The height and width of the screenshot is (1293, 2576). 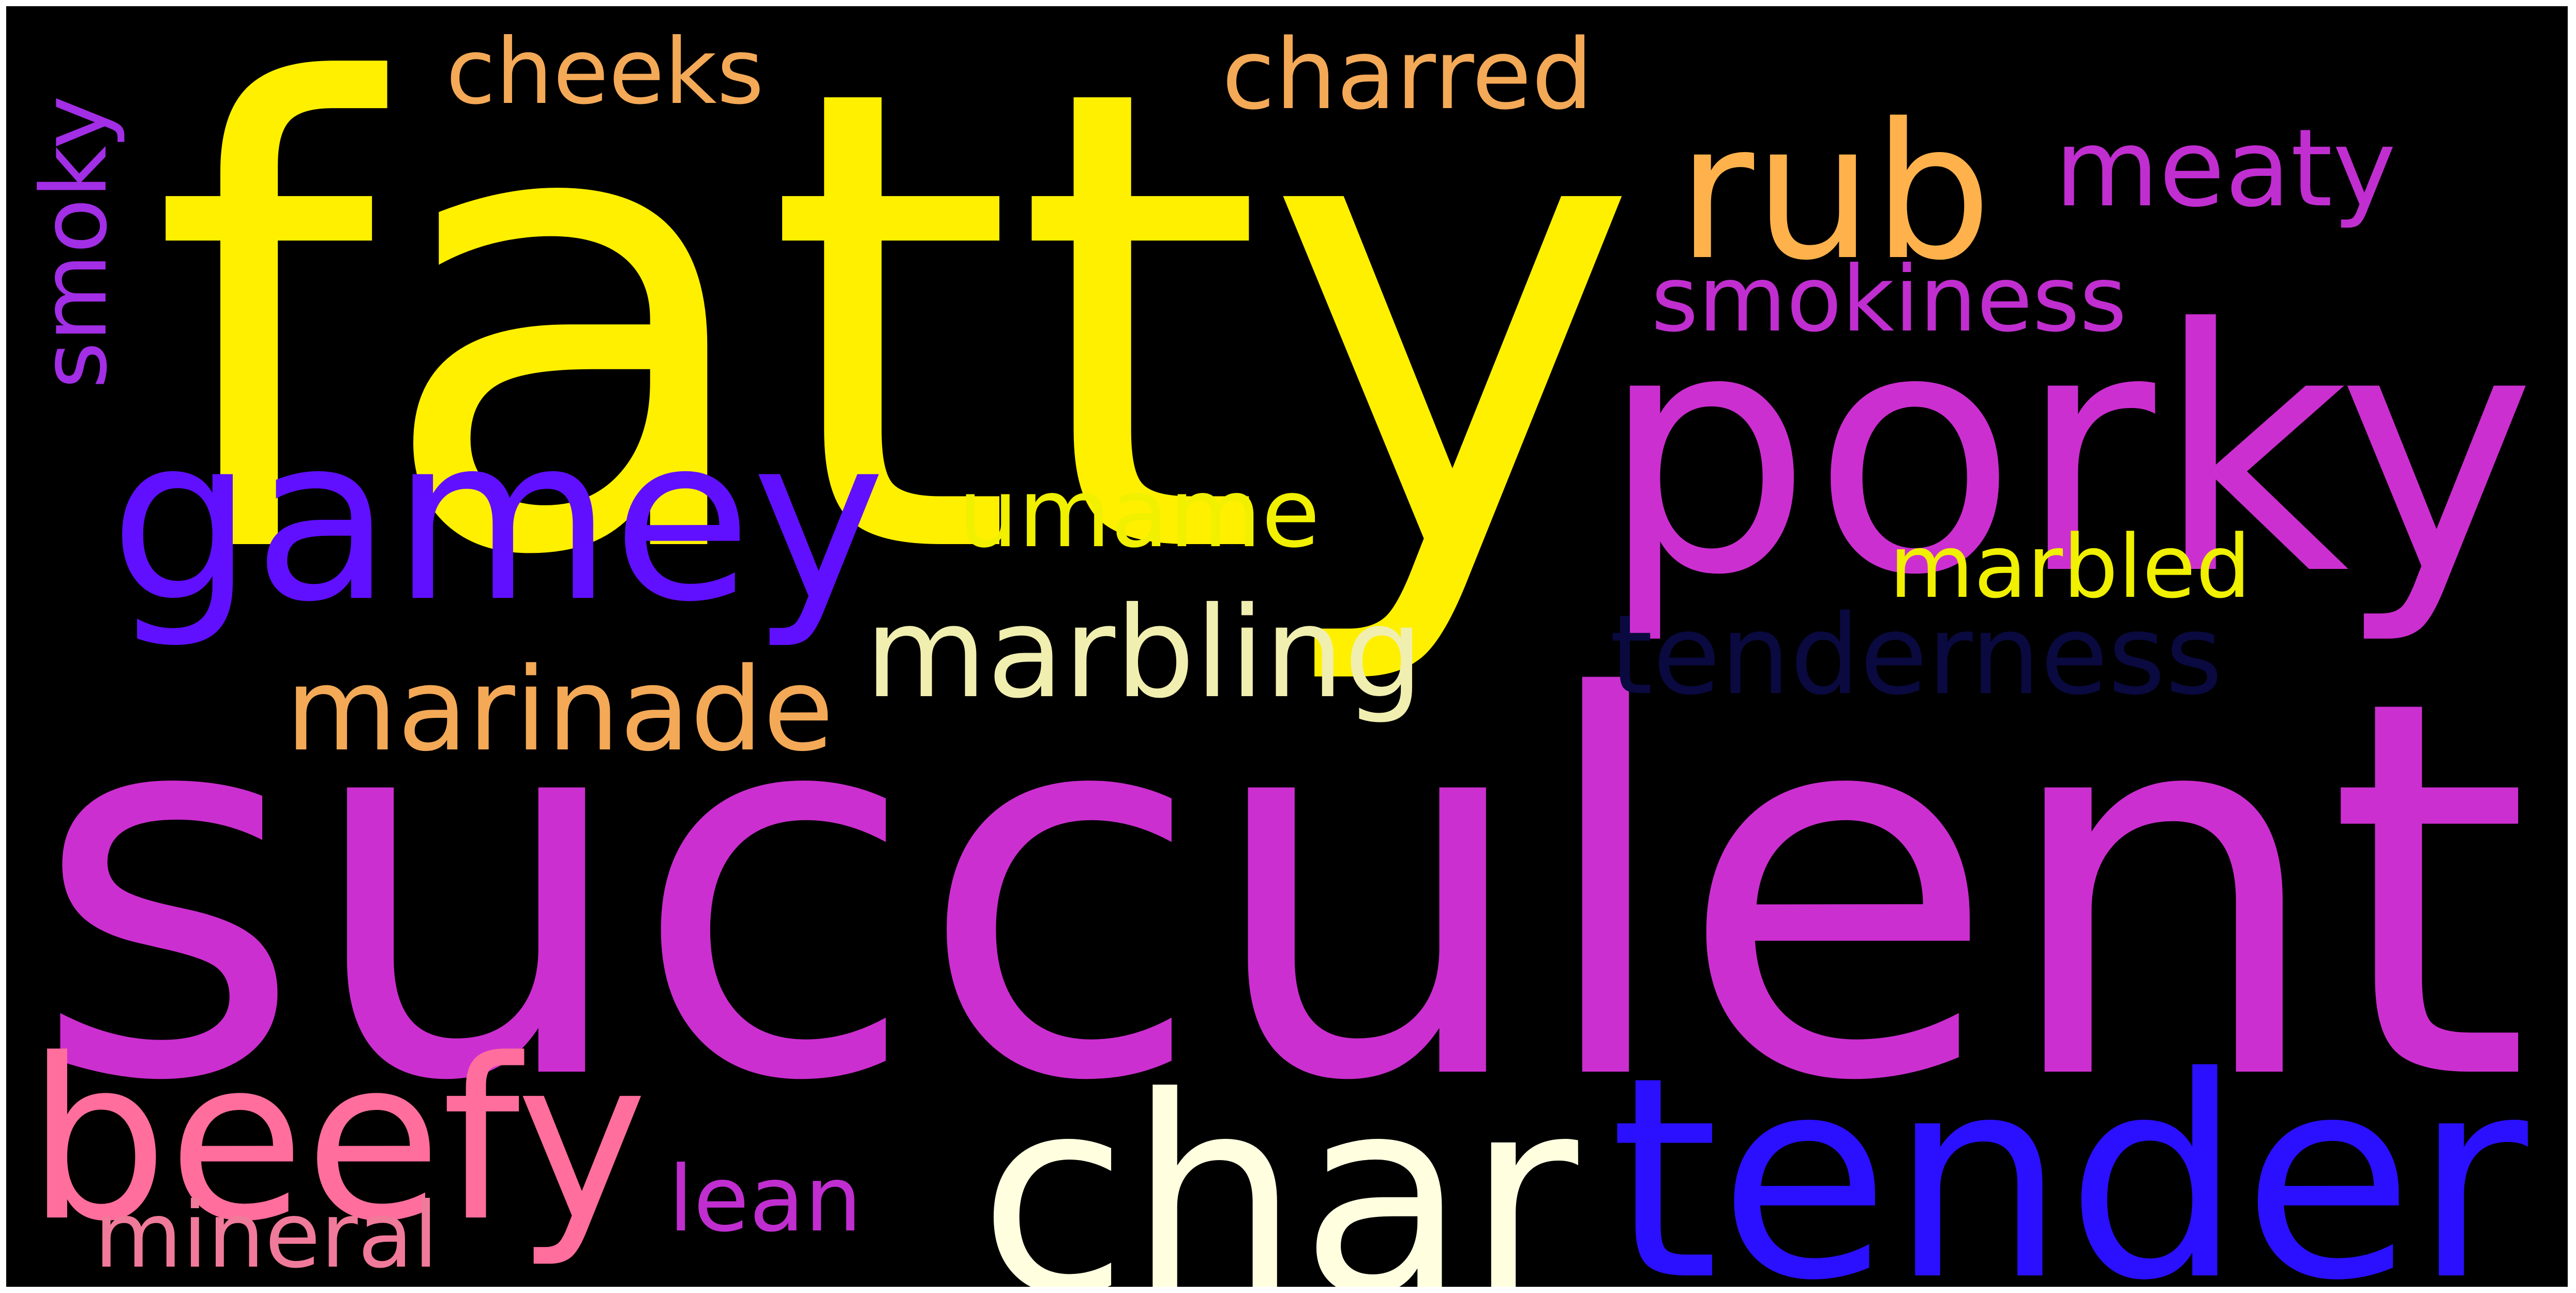 I want to click on word-mineral: mineral, so click(x=266, y=1235).